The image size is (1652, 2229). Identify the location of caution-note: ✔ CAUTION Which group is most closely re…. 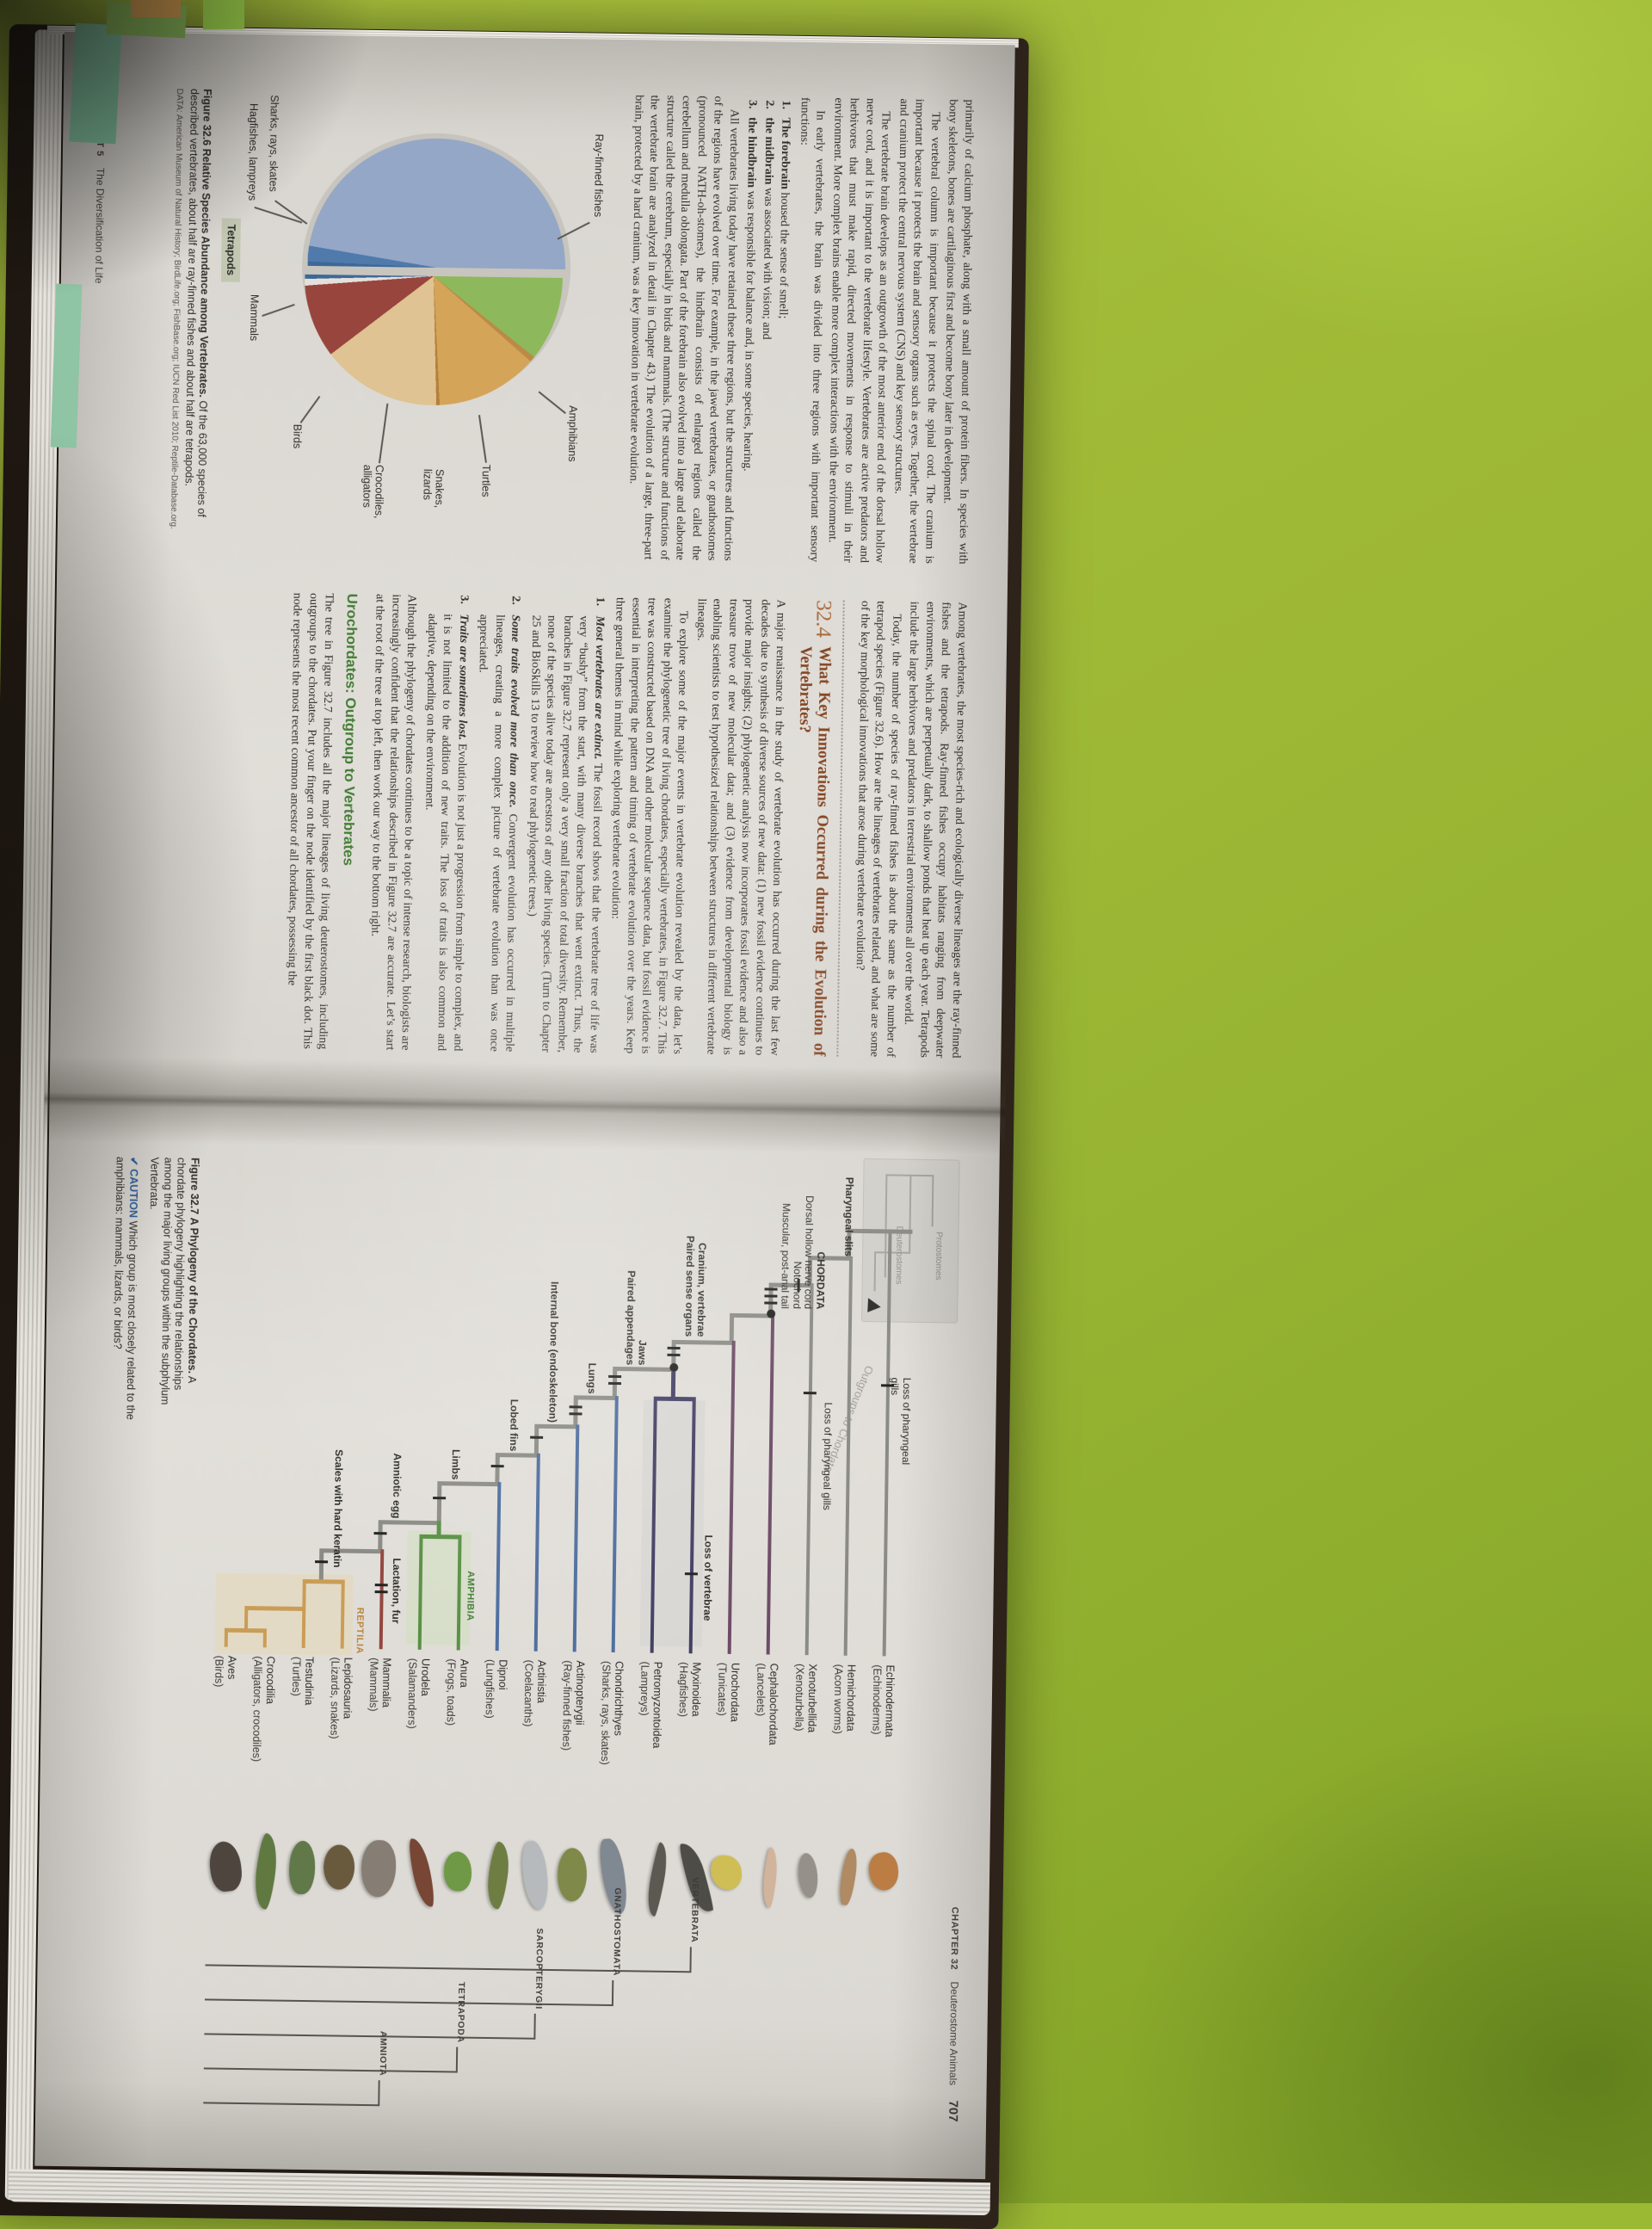
(124, 1288).